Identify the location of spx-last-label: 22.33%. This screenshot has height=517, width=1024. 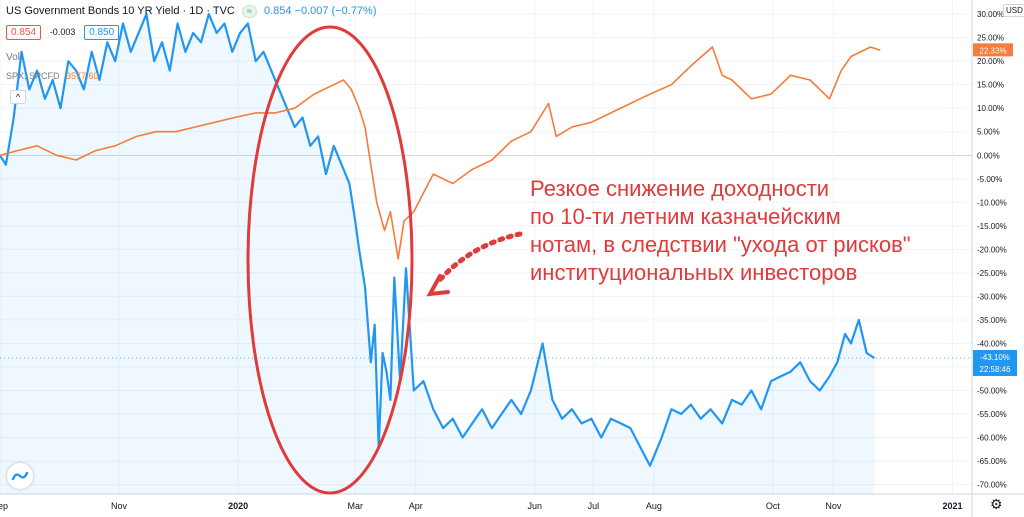
(992, 50).